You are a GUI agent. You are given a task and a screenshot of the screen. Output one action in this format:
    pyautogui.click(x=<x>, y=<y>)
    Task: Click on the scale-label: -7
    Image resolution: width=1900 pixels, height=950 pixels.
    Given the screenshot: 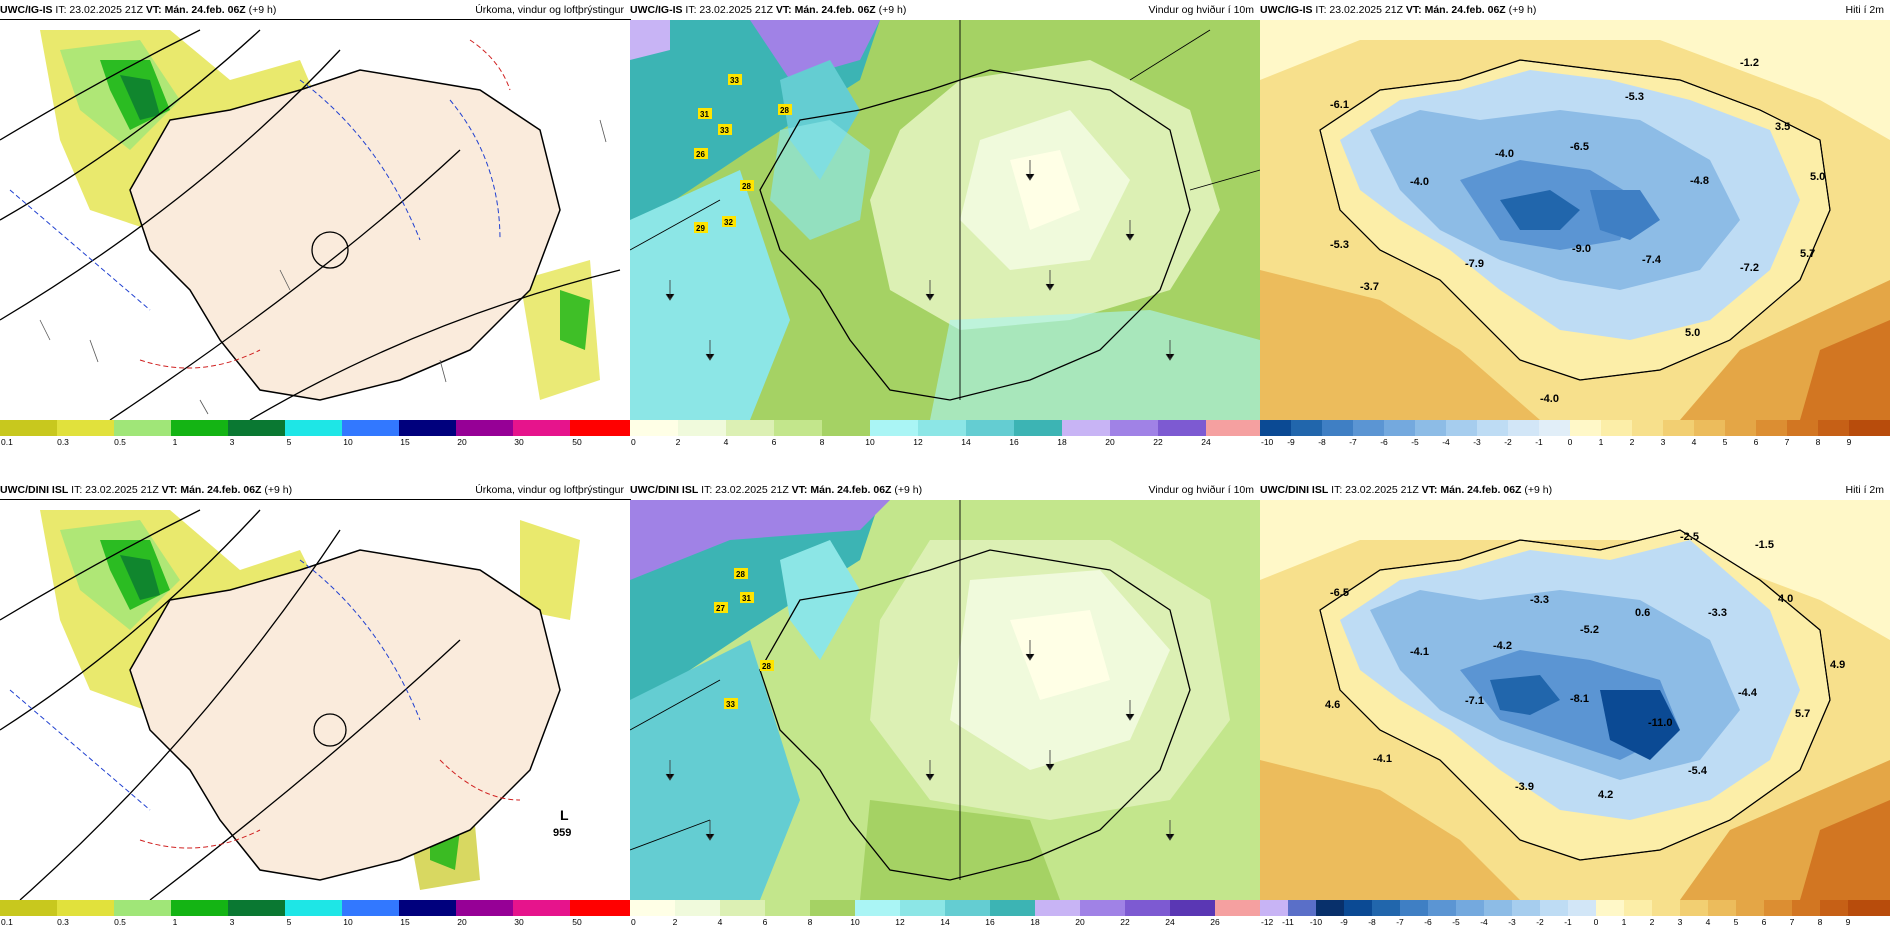 What is the action you would take?
    pyautogui.click(x=1353, y=442)
    